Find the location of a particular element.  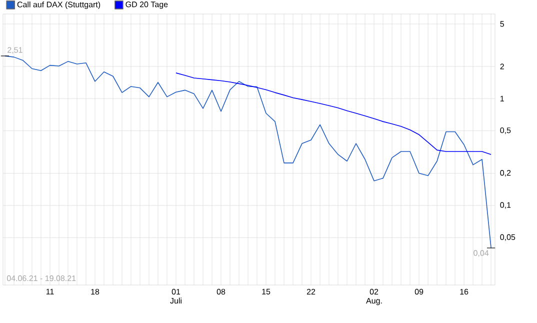

legend-label: GD 20 Tage is located at coordinates (147, 5).